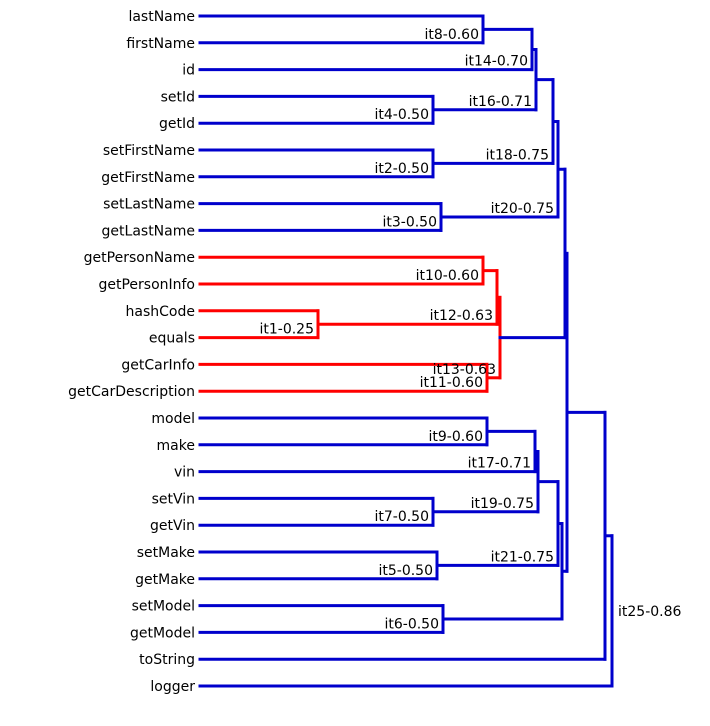 The image size is (710, 726). Describe the element at coordinates (405, 571) in the screenshot. I see `merge-label: it5-0.50` at that location.